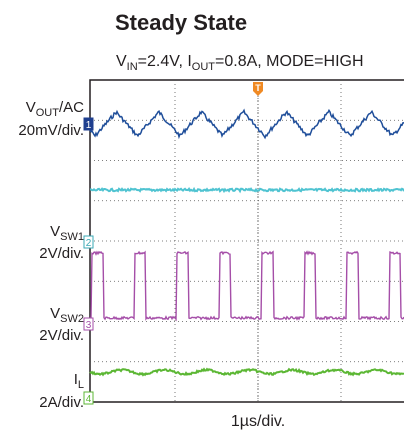 The width and height of the screenshot is (404, 432). Describe the element at coordinates (181, 22) in the screenshot. I see `title: Steady State` at that location.